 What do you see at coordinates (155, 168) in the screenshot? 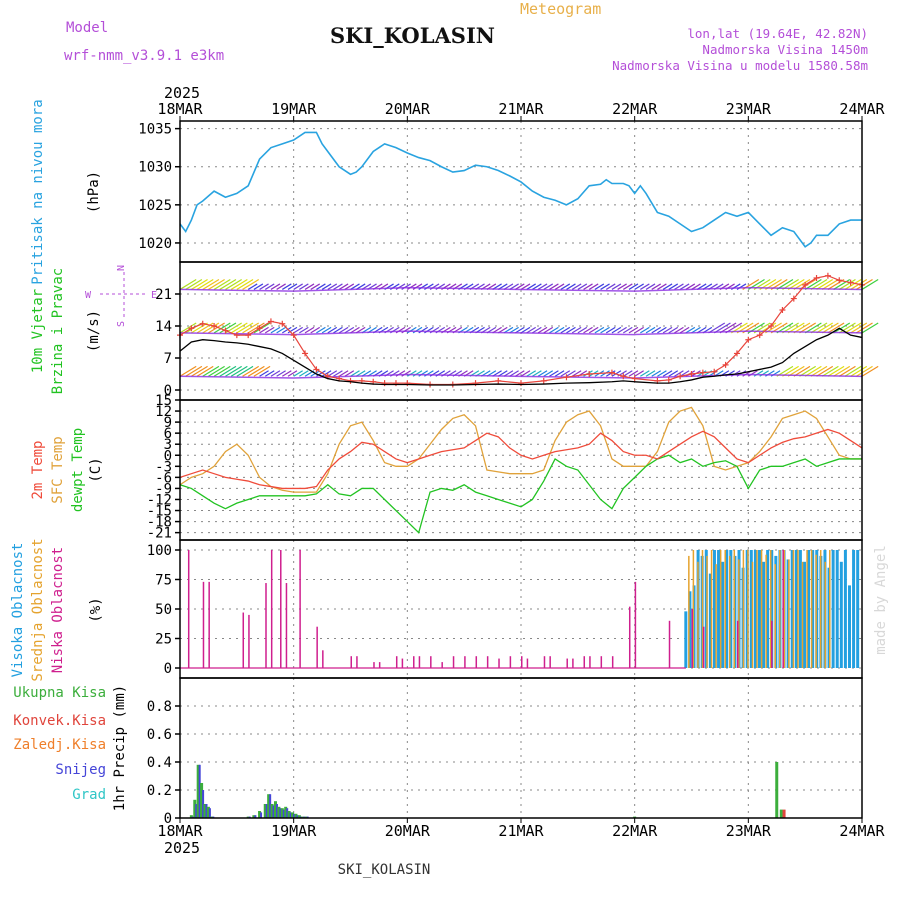
I see `y-tick-label: 1030` at bounding box center [155, 168].